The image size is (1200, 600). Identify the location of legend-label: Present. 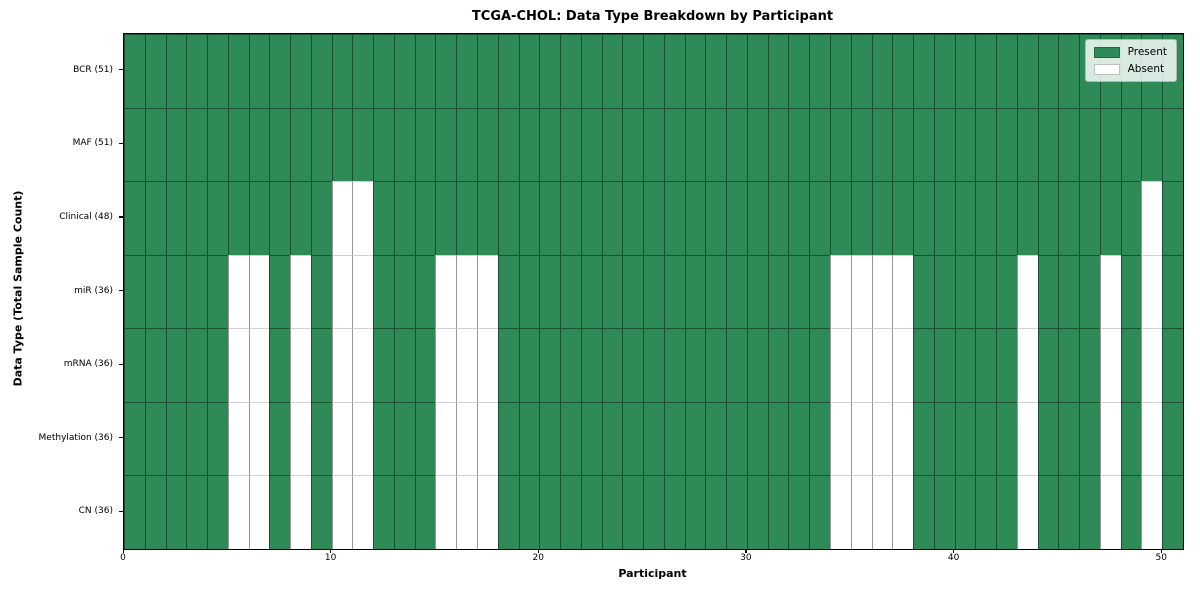
(1147, 52).